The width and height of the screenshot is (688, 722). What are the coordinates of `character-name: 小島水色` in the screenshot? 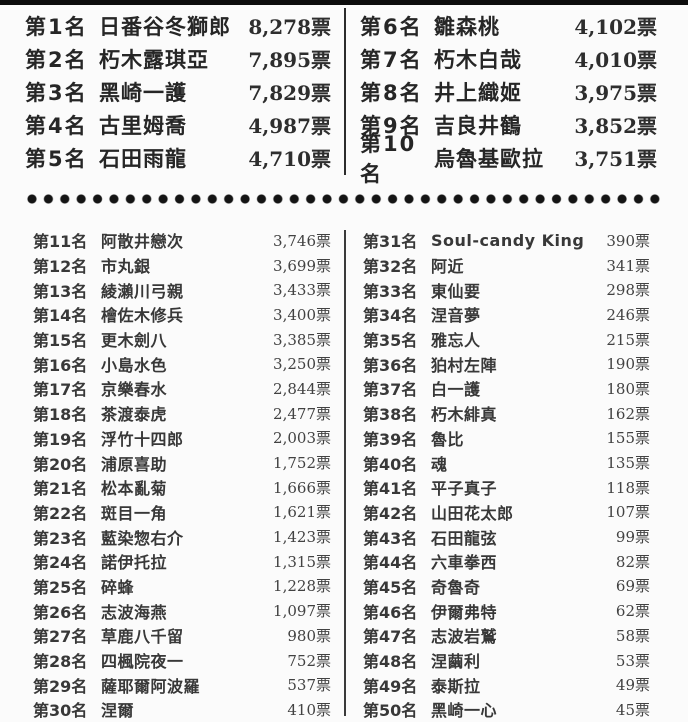 It's located at (134, 365).